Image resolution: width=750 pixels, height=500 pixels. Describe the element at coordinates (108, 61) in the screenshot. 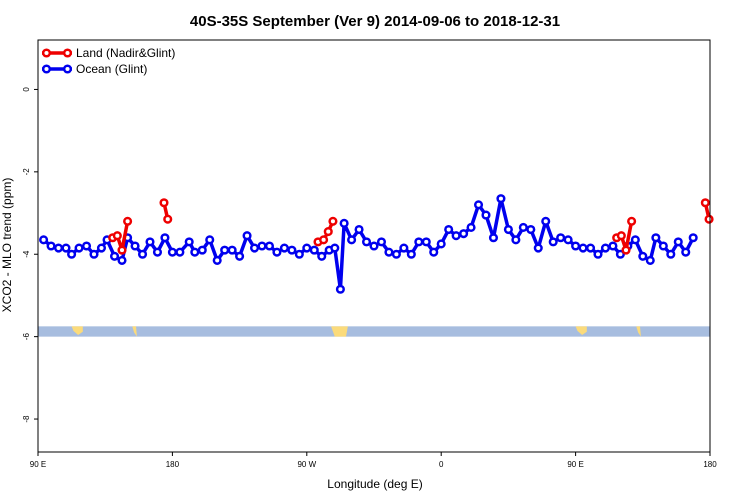

I see `legend: Land (Nadir&Glint) Ocean (Glint)` at that location.